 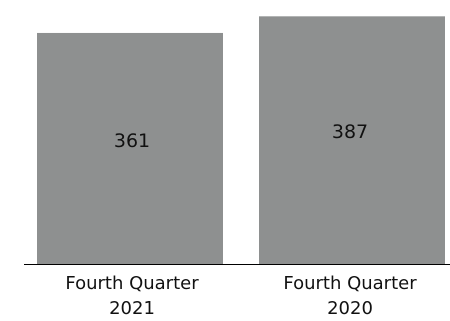 What do you see at coordinates (132, 308) in the screenshot?
I see `x-tick-label-1-line-2: 2021` at bounding box center [132, 308].